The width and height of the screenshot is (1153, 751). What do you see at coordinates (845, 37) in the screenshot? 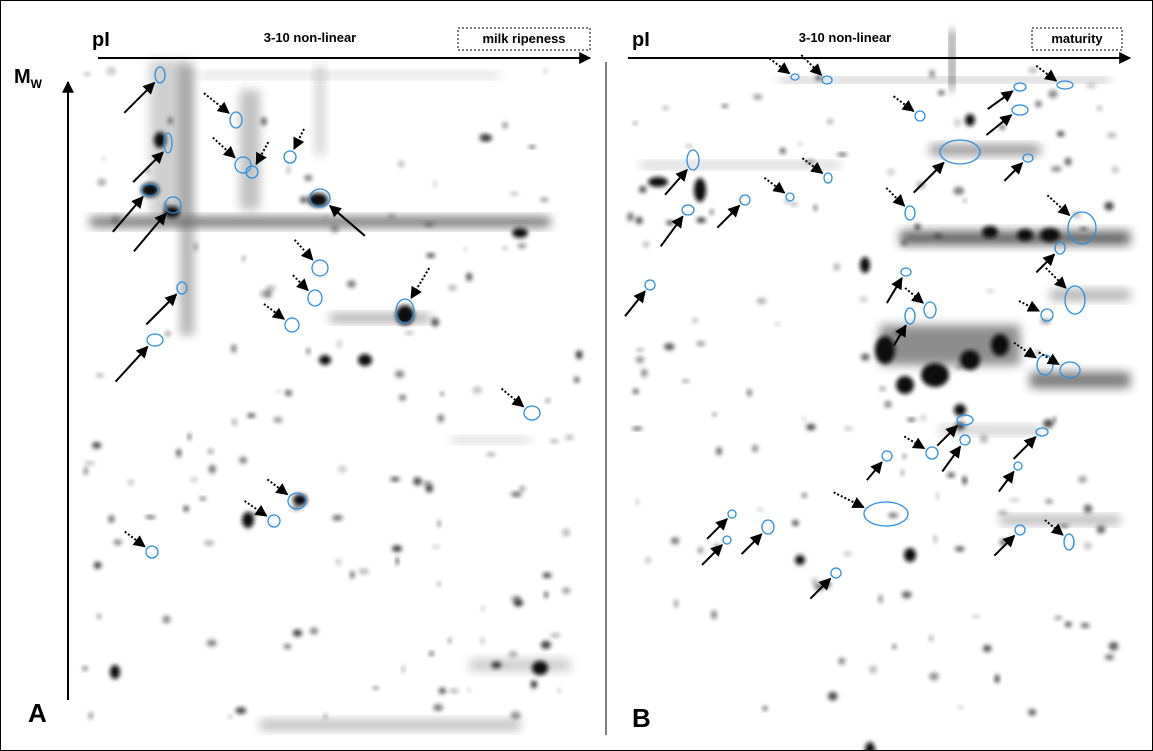
I see `range-label: 3-10 non-linear` at bounding box center [845, 37].